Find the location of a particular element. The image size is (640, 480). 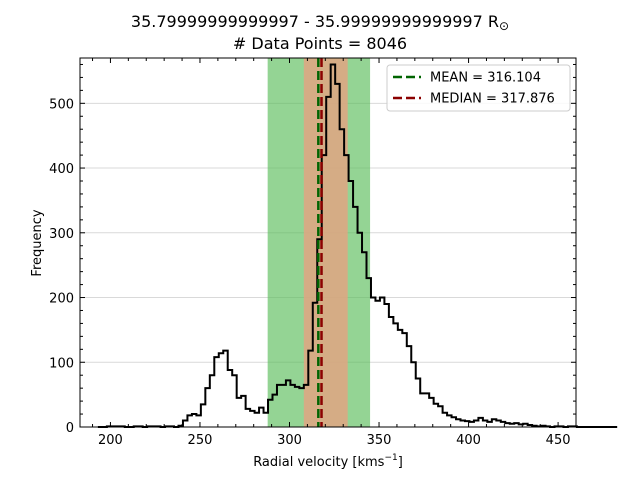

y-tick-label: 500 is located at coordinates (61, 104).